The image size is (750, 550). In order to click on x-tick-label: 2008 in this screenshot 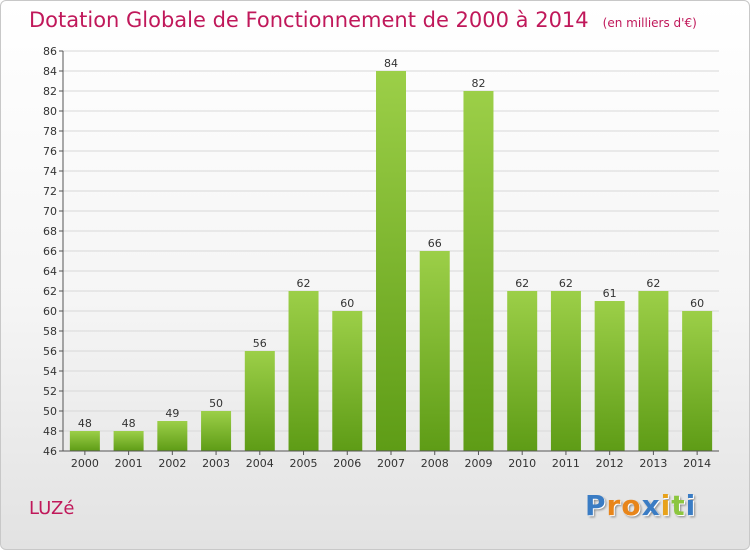, I will do `click(435, 463)`.